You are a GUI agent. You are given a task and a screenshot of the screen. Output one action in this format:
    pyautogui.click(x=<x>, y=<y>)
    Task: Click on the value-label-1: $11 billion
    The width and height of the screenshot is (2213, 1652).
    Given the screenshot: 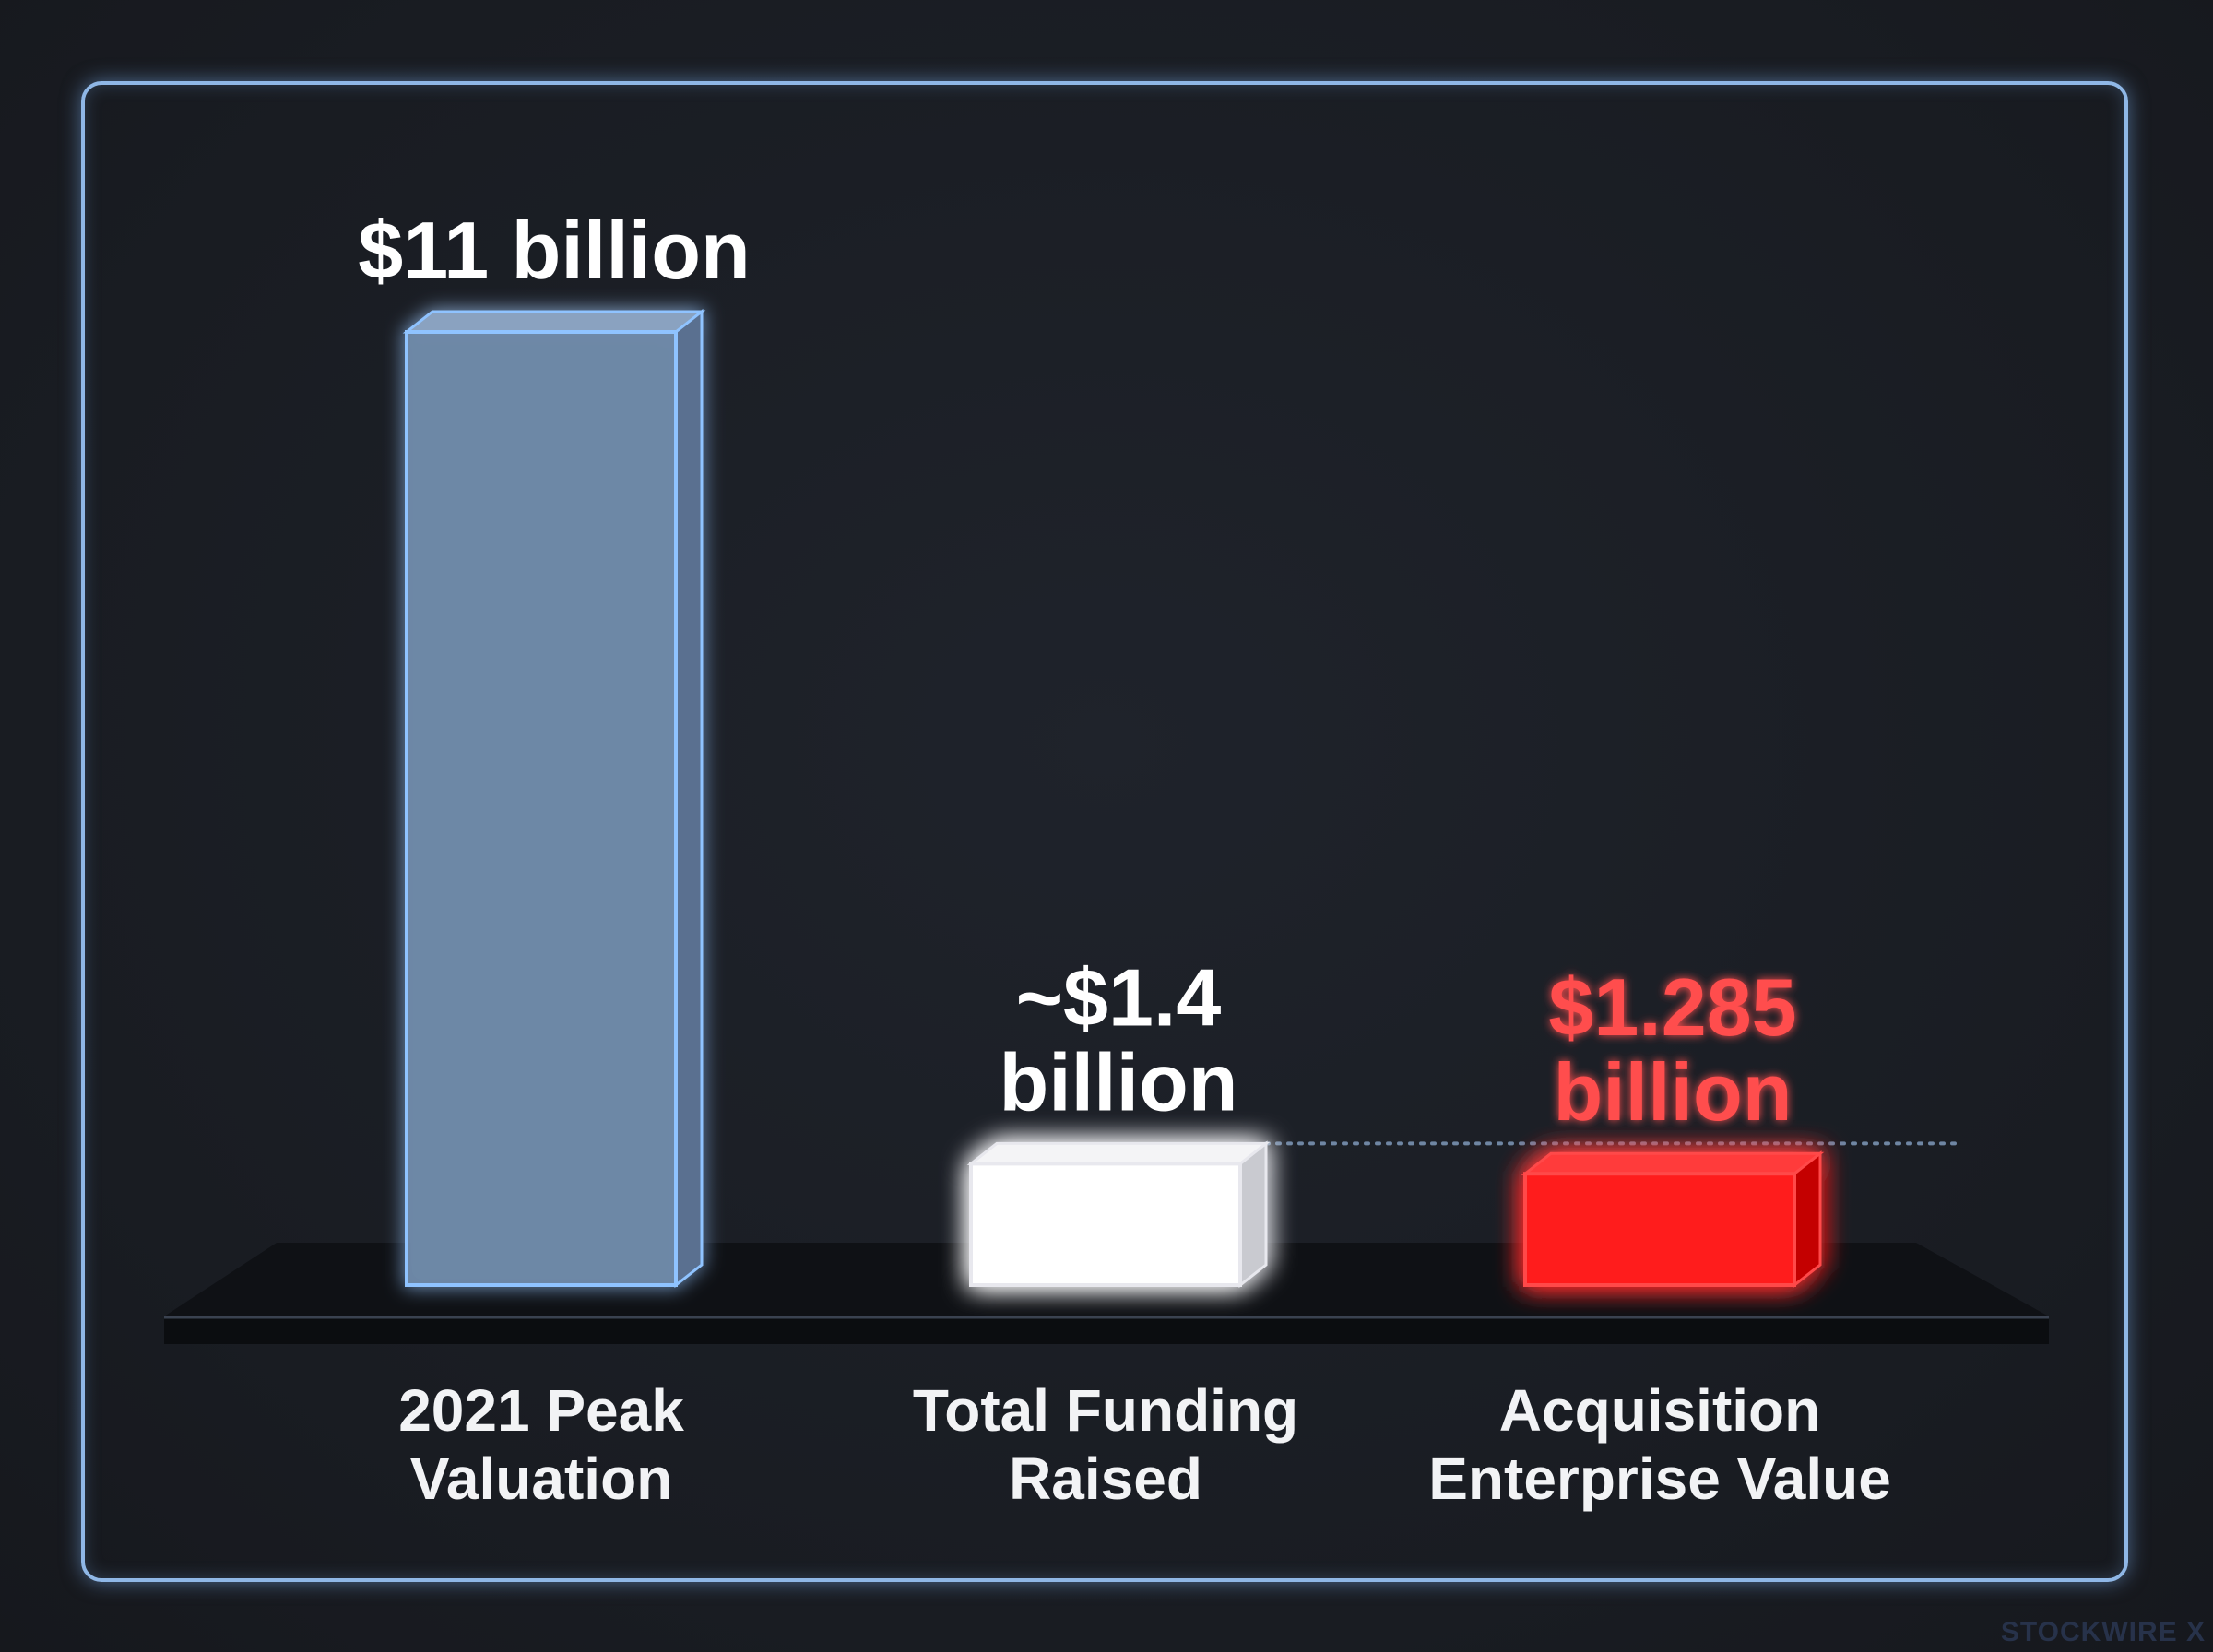 What is the action you would take?
    pyautogui.click(x=554, y=250)
    